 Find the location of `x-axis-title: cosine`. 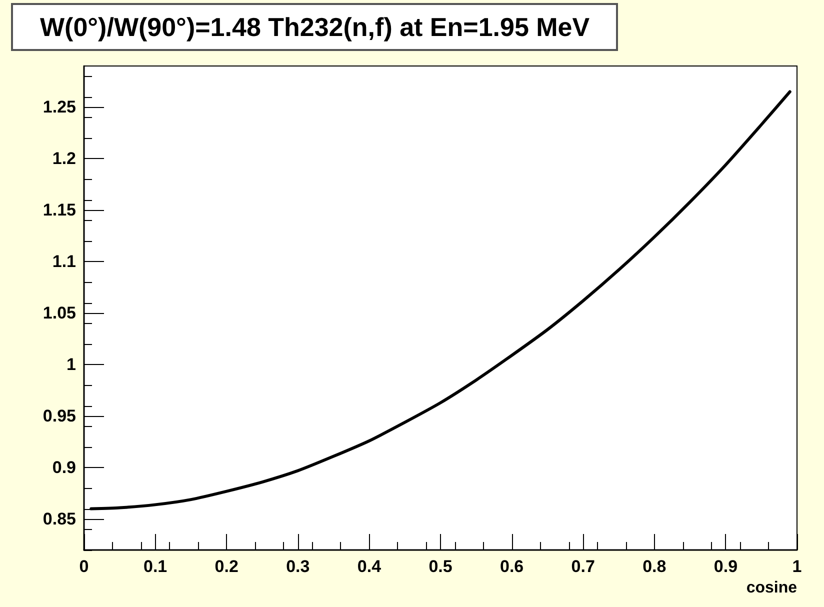

x-axis-title: cosine is located at coordinates (772, 588).